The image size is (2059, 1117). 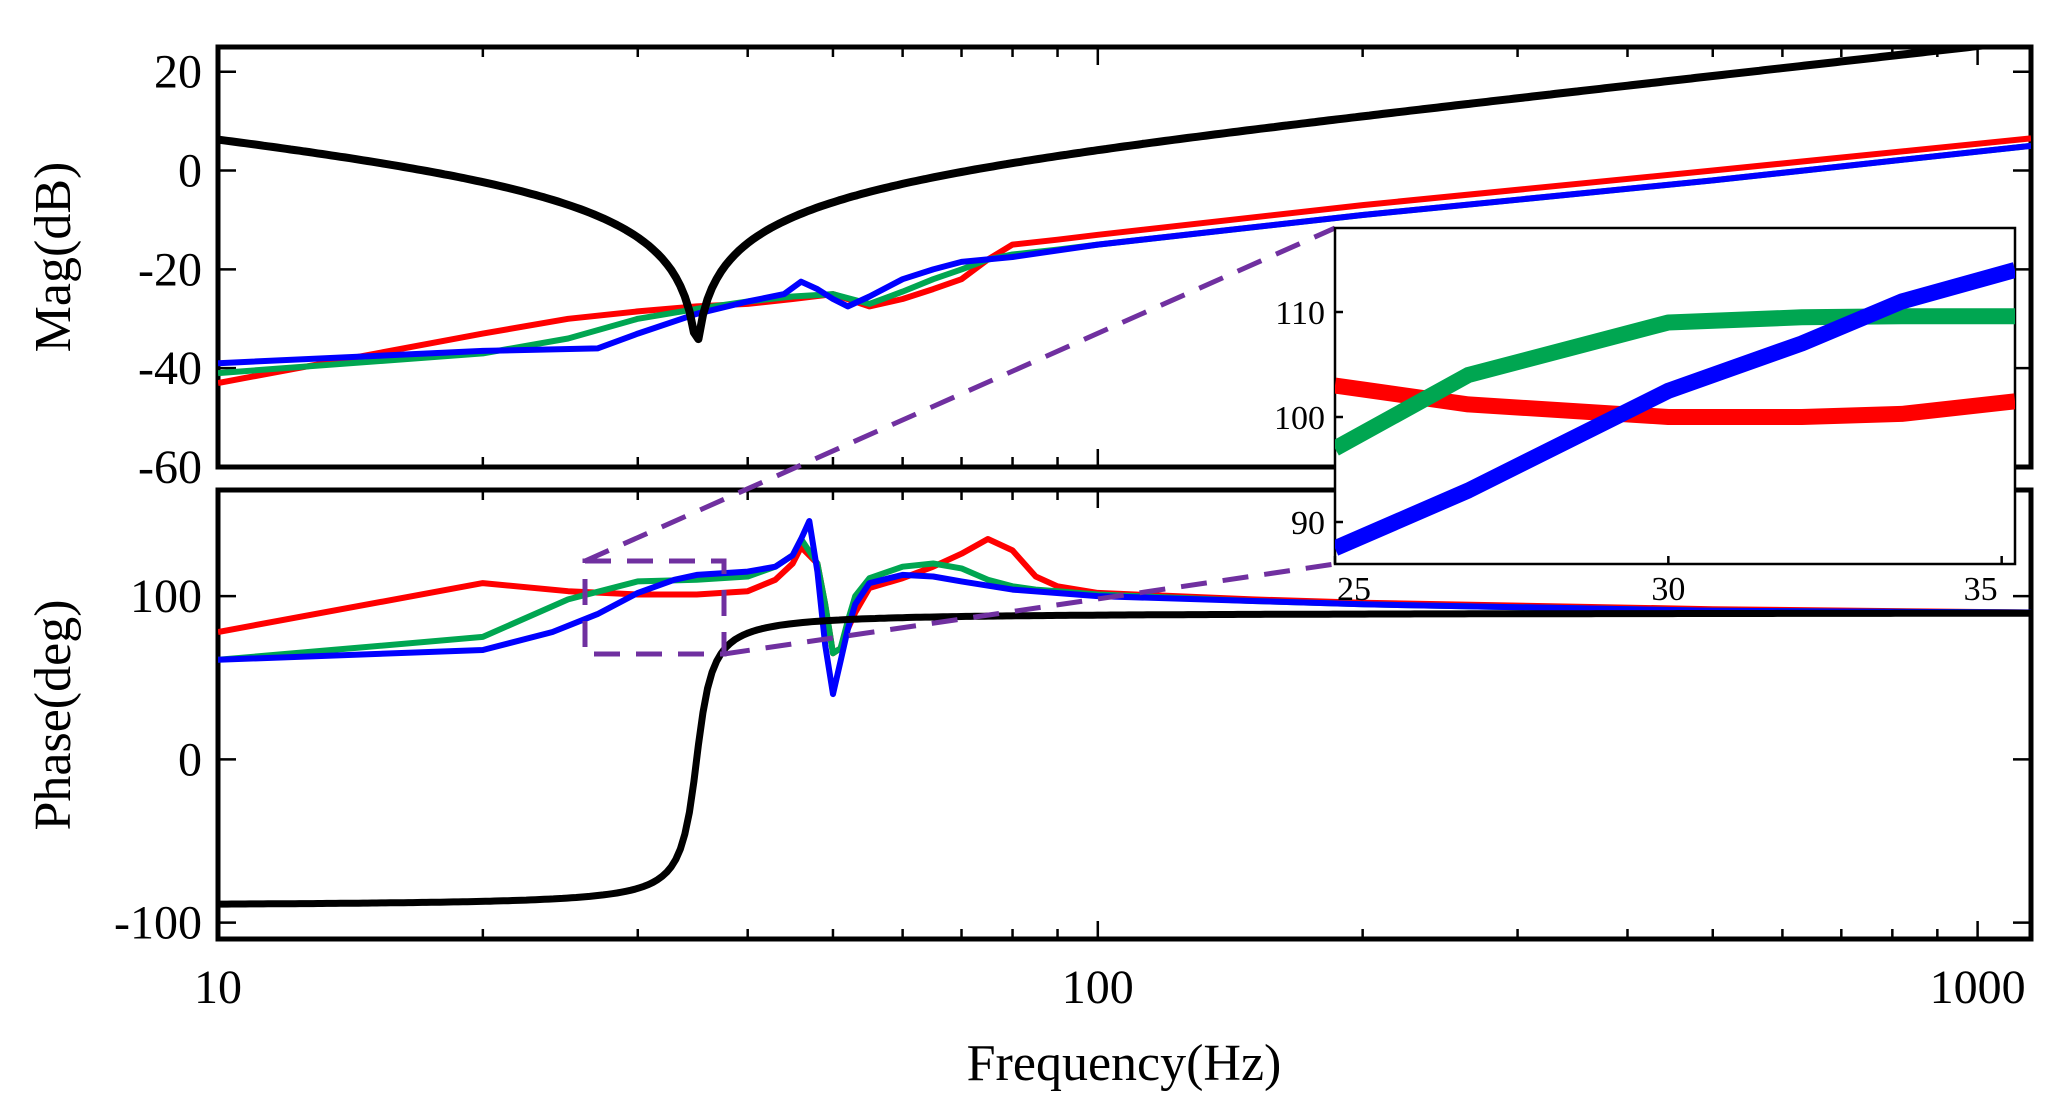 What do you see at coordinates (170, 467) in the screenshot?
I see `magnitude-y-tick-label: -60` at bounding box center [170, 467].